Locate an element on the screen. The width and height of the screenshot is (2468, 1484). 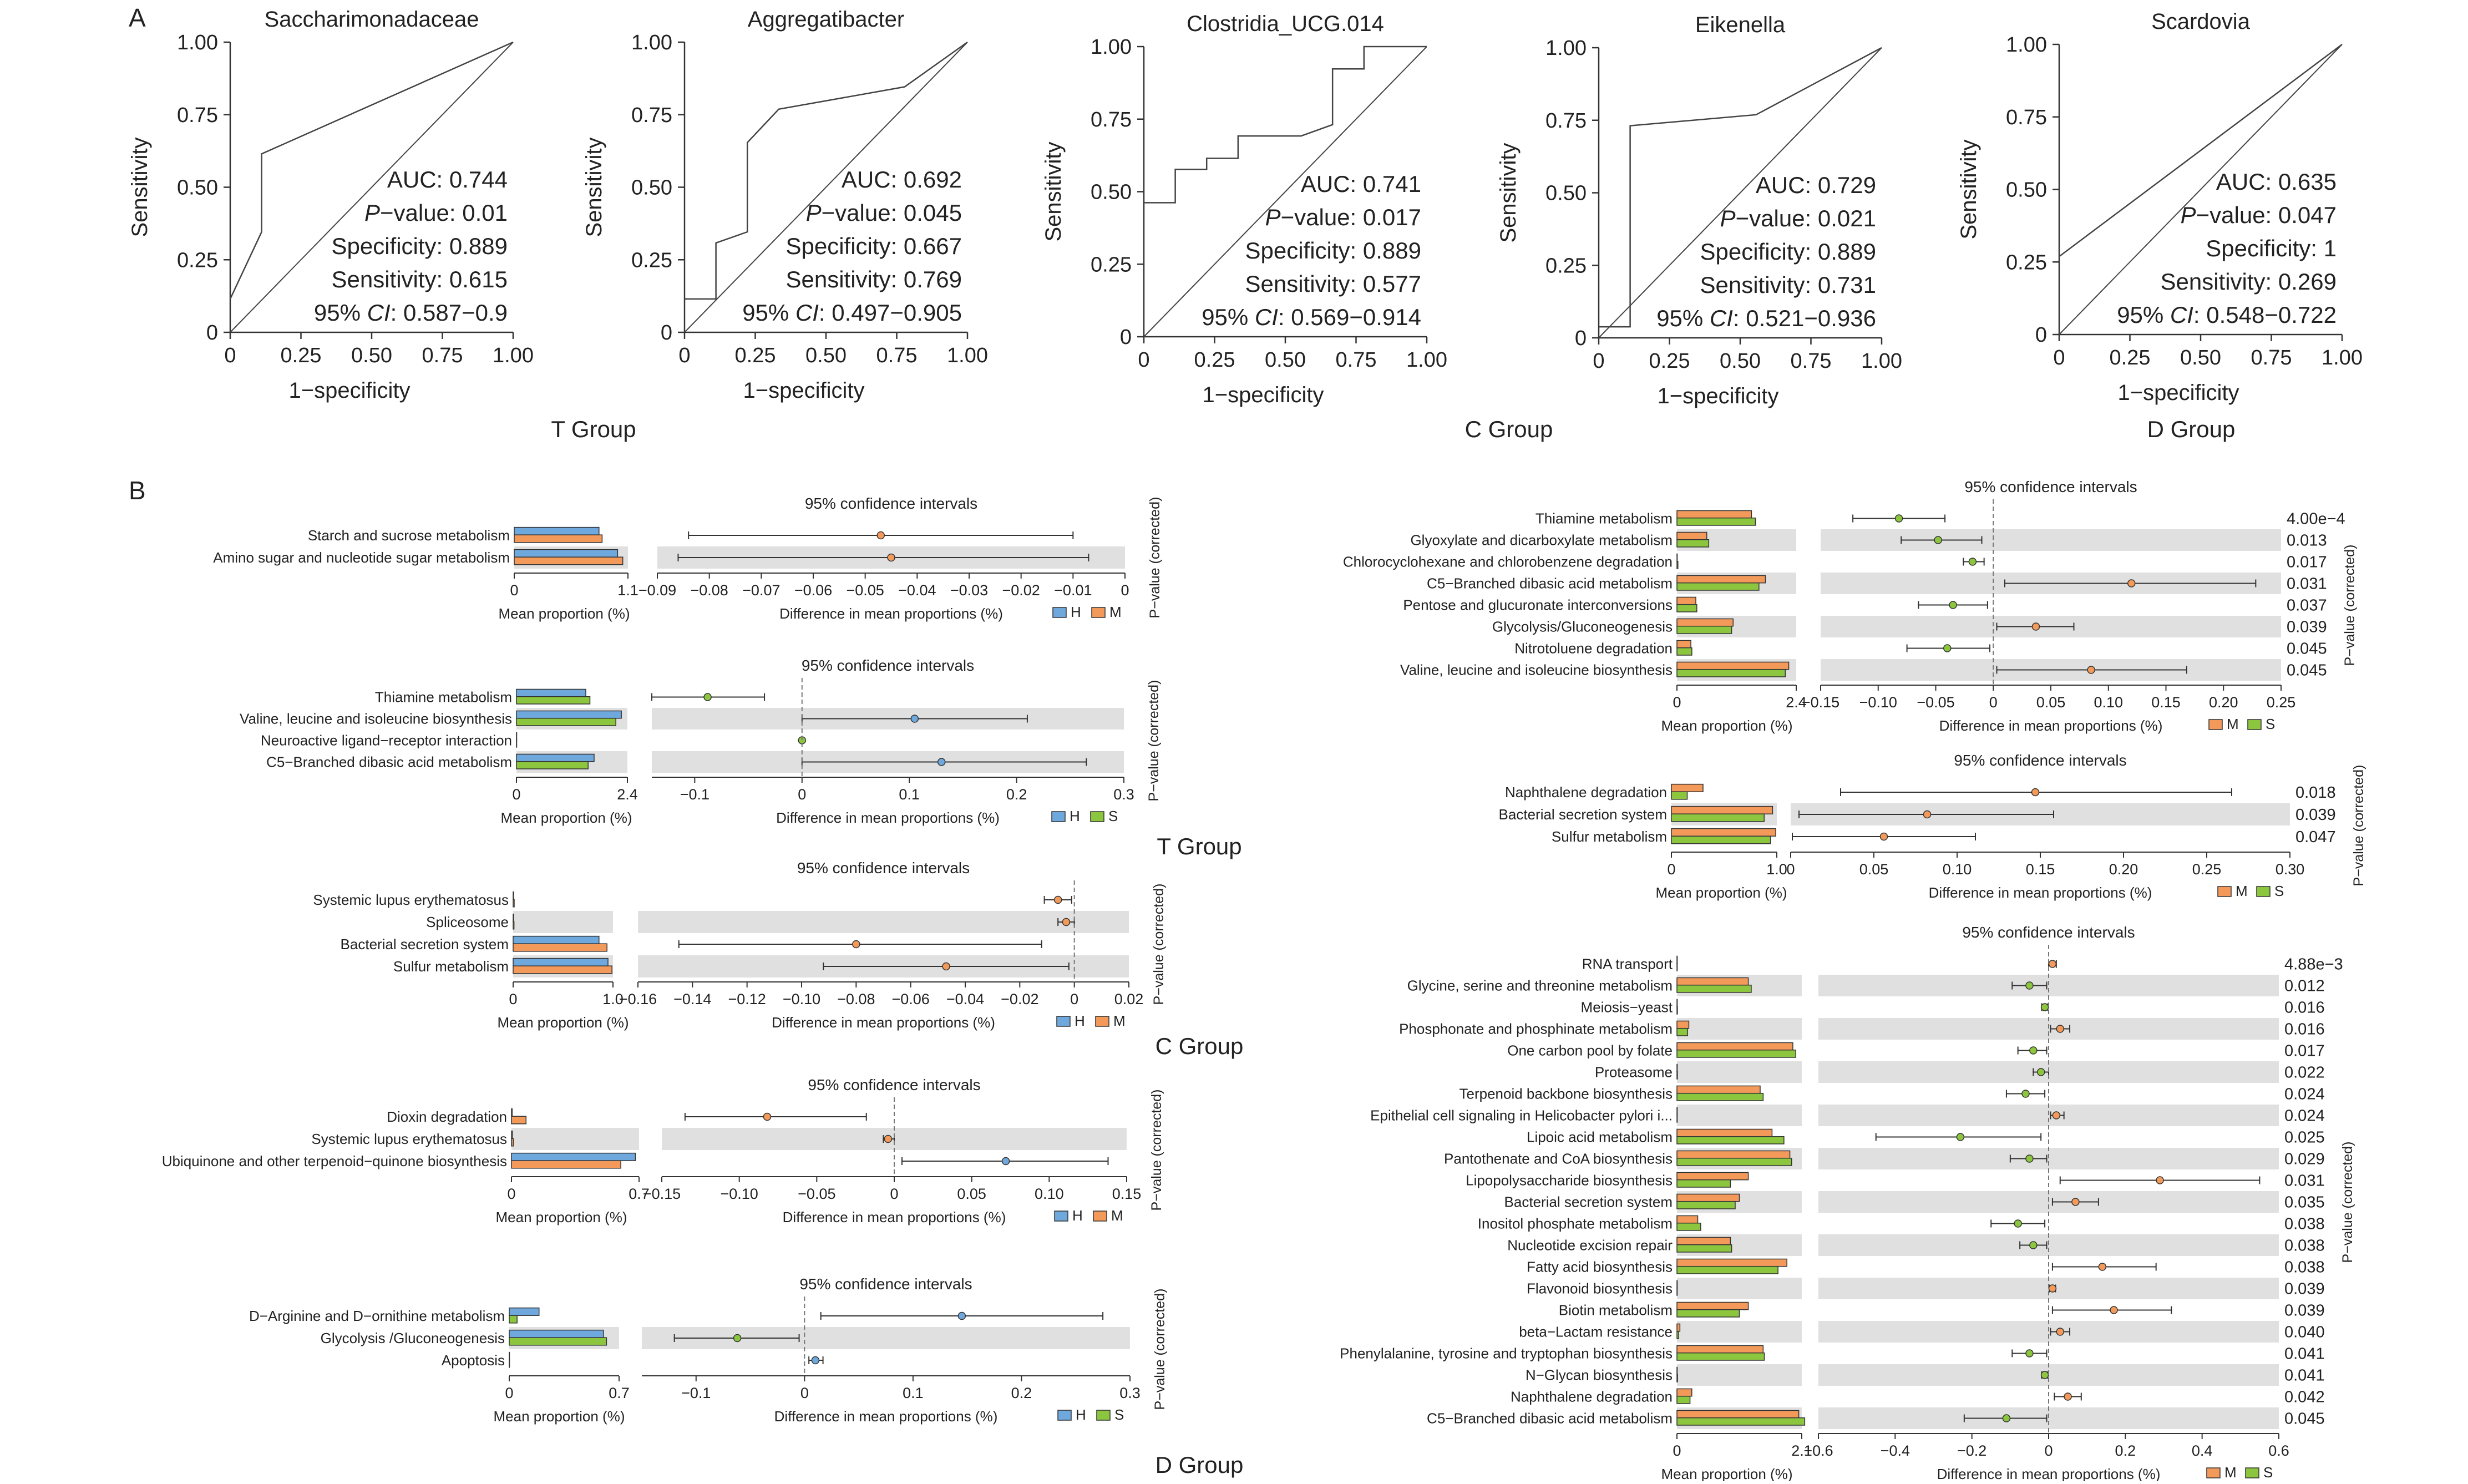
group-label-t-top: T Group is located at coordinates (593, 429).